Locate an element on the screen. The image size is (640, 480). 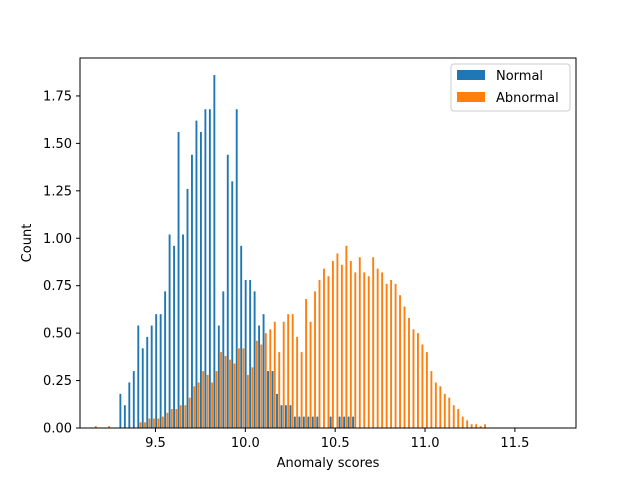
x-axis-ticks: 9.5 10.0 10.5 11.0 11.5 is located at coordinates (337, 439).